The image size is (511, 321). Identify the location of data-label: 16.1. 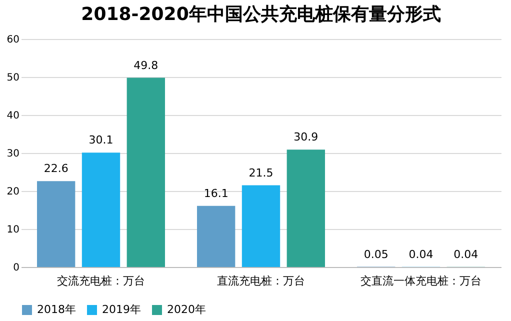
(216, 193).